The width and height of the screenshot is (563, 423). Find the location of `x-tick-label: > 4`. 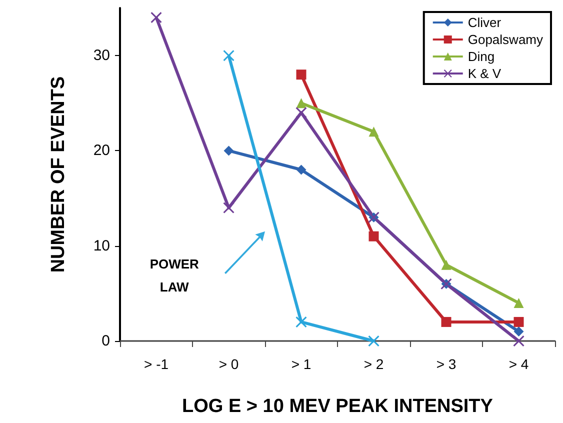

x-tick-label: > 4 is located at coordinates (518, 364).